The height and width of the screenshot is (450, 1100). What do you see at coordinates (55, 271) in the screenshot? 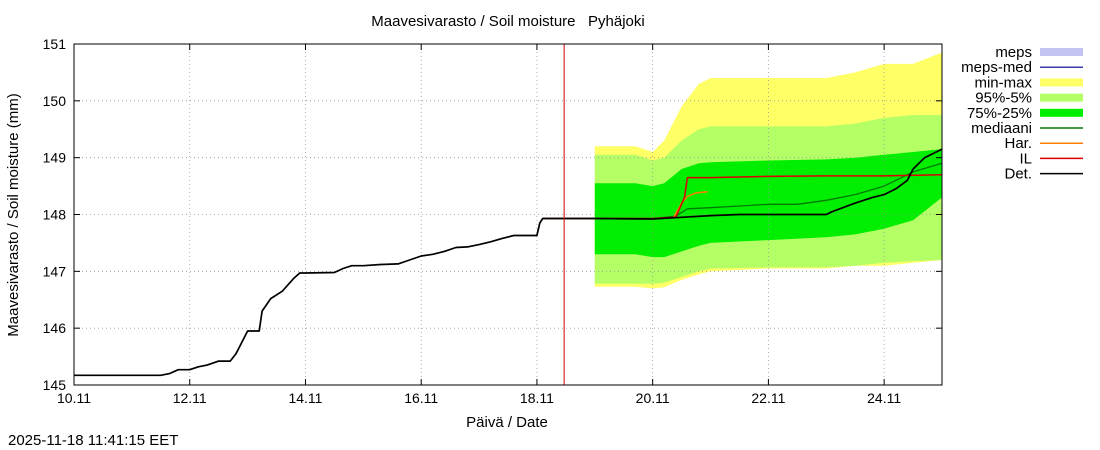
I see `y-tick-label: 147` at bounding box center [55, 271].